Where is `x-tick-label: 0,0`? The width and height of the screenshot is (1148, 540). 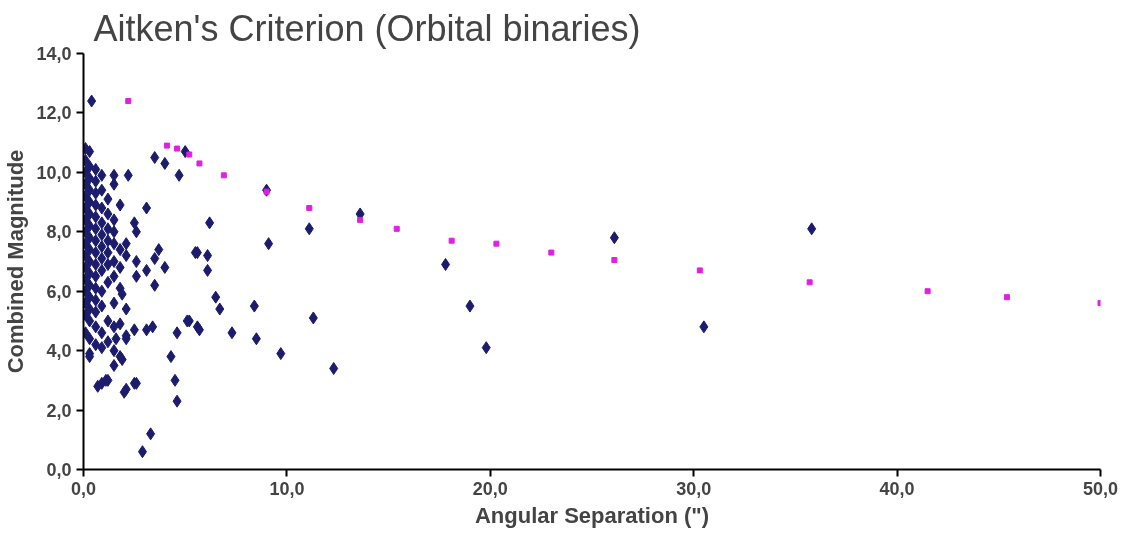 x-tick-label: 0,0 is located at coordinates (83, 488).